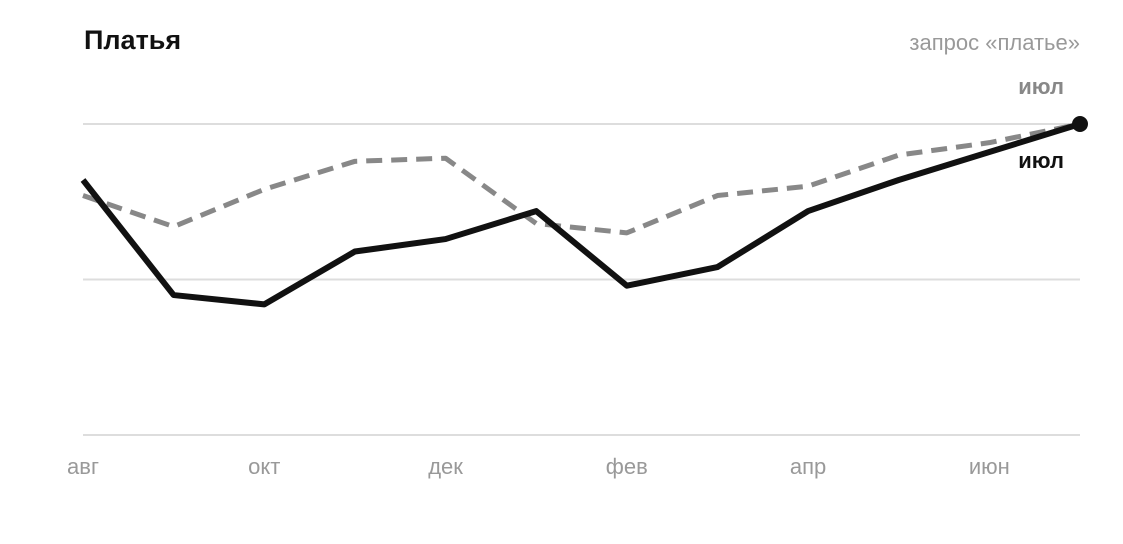  I want to click on chart-subtitle: запрос «платье», so click(994, 42).